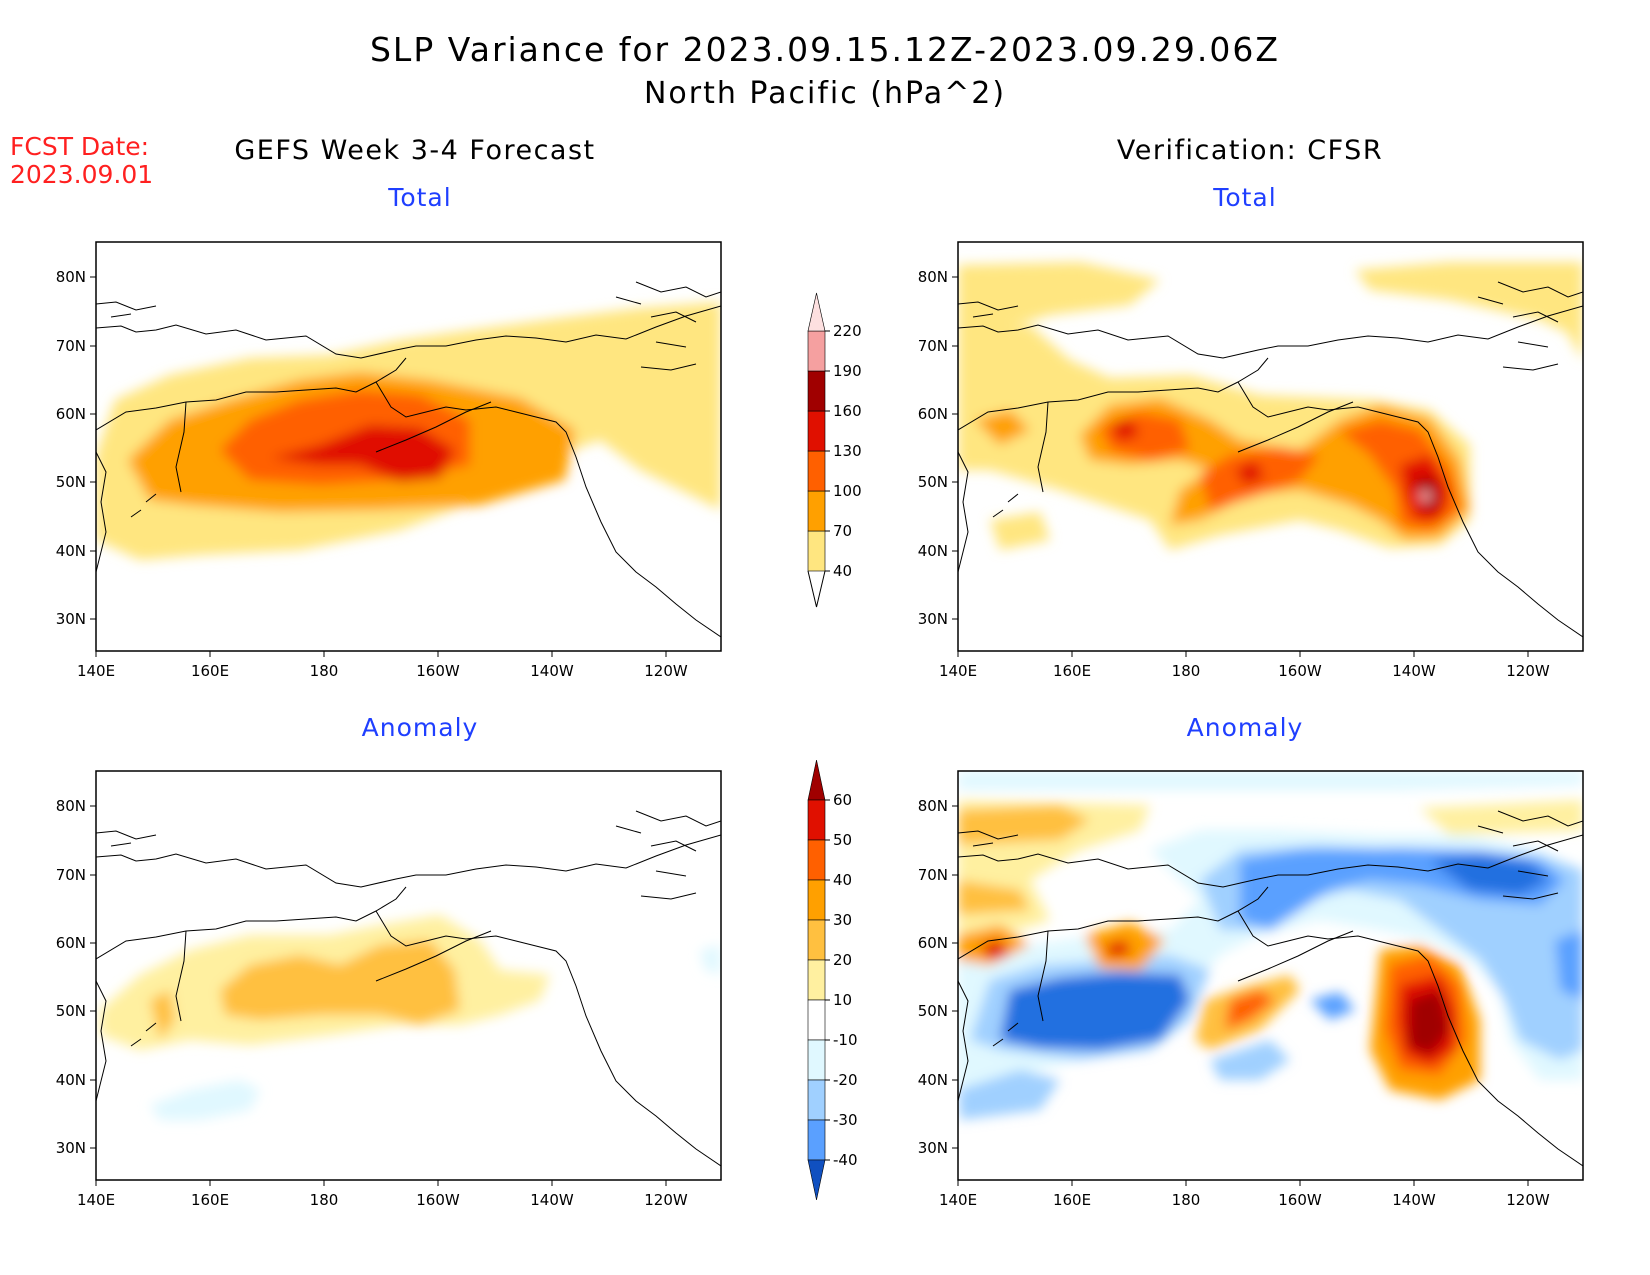 This screenshot has width=1650, height=1275. Describe the element at coordinates (847, 451) in the screenshot. I see `colorbar-total-label: 130` at that location.